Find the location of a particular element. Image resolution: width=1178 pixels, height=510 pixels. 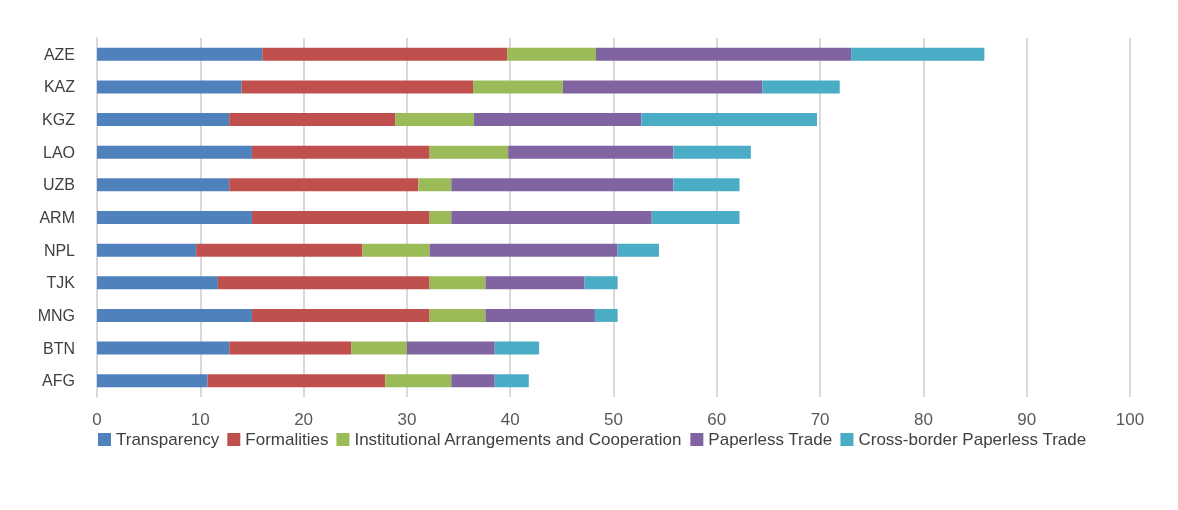

x-tick-label: 0 is located at coordinates (97, 419).